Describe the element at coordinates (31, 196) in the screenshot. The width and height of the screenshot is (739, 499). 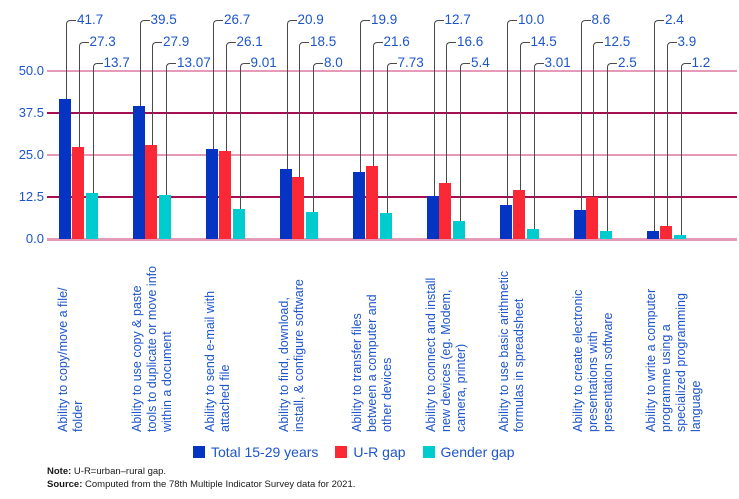
I see `y-axis-tick-label: 12.5` at that location.